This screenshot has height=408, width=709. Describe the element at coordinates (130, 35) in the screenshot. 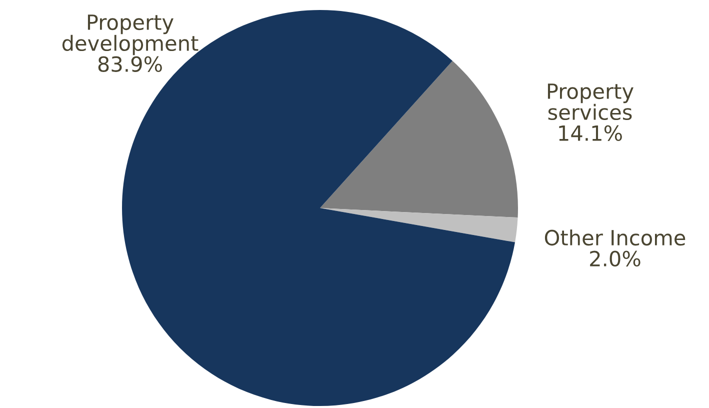

I see `slice-label: Property development` at that location.